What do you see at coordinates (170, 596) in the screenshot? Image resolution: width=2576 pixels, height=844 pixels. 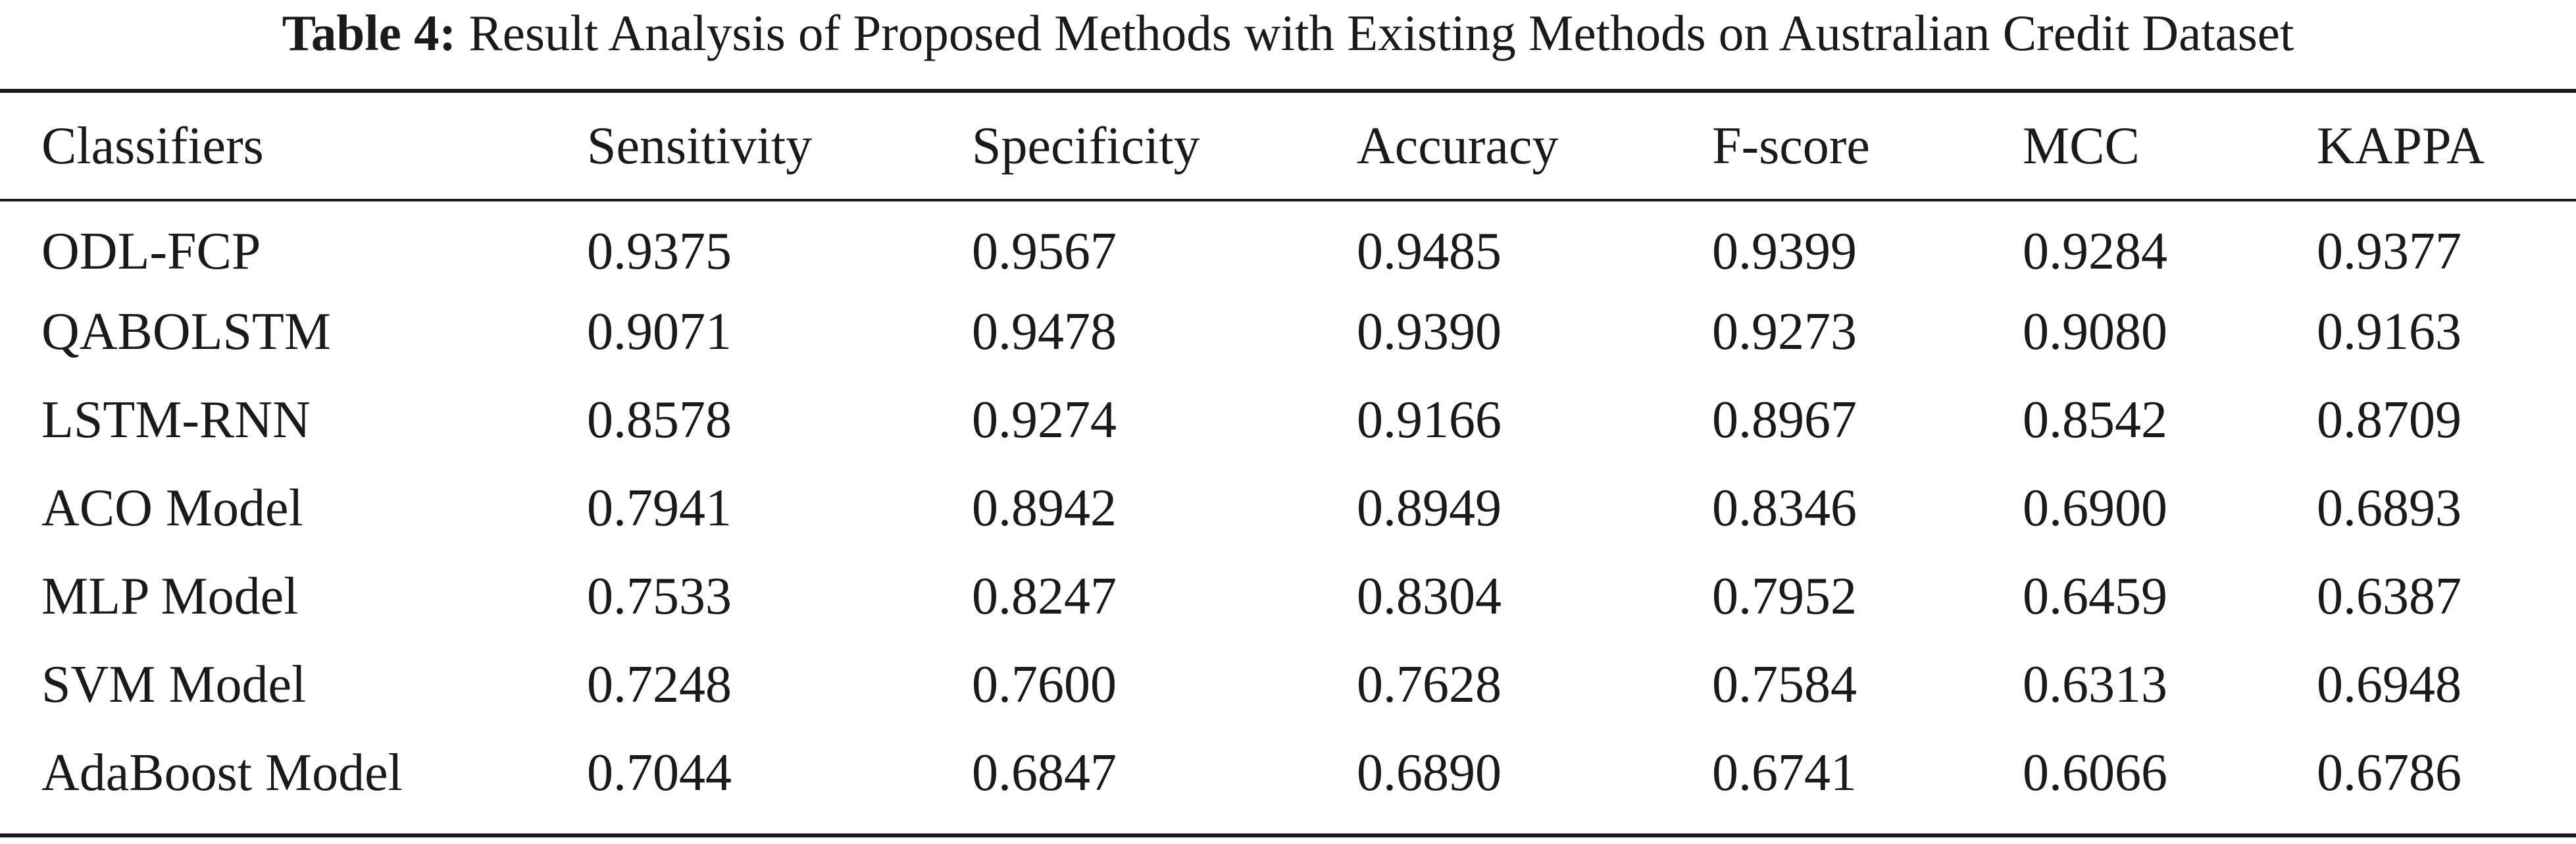 I see `classifier-name: MLP Model` at bounding box center [170, 596].